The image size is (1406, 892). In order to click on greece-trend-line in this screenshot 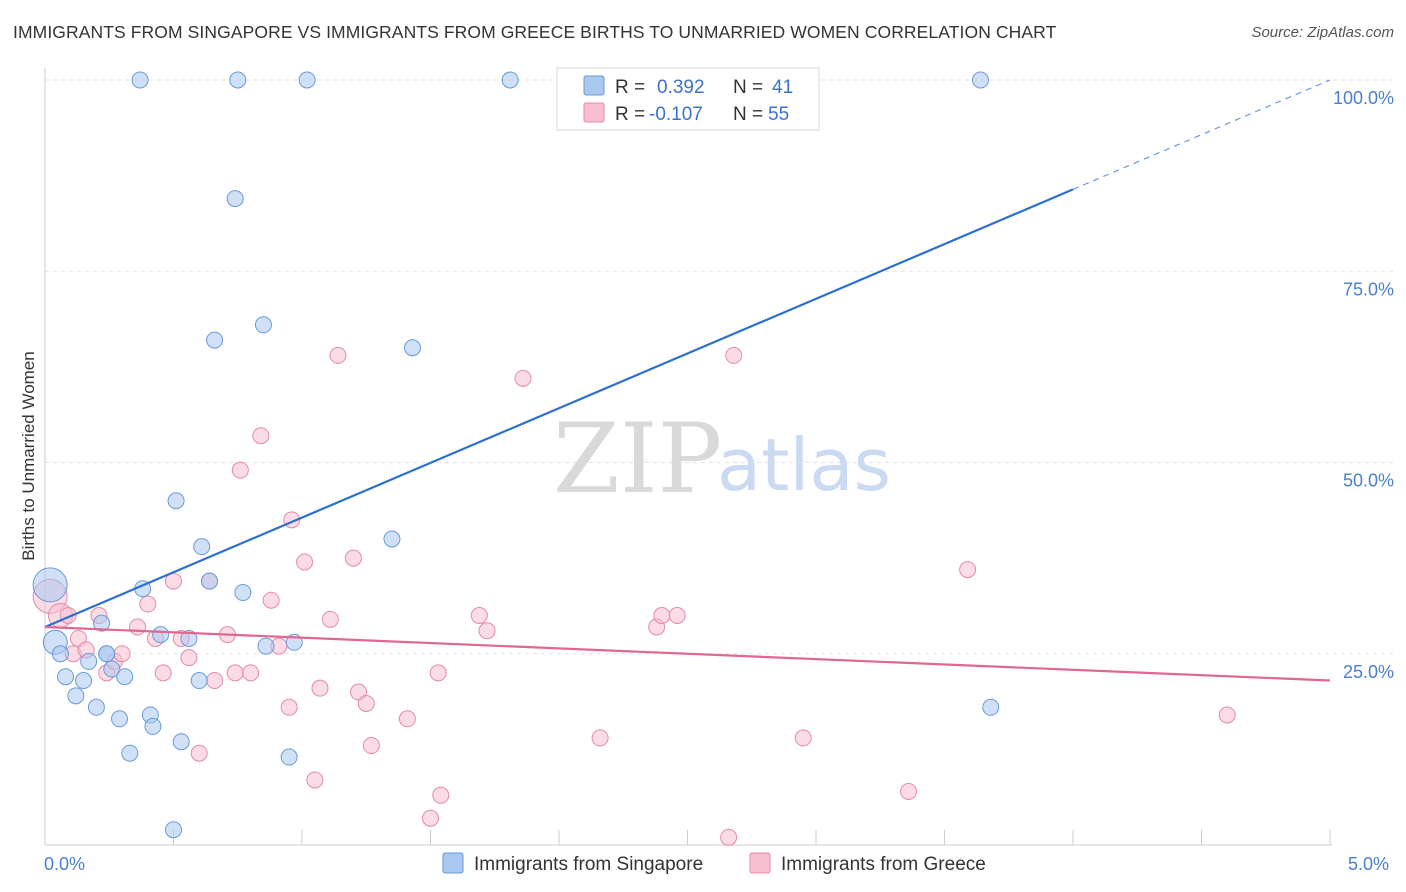, I will do `click(687, 653)`.